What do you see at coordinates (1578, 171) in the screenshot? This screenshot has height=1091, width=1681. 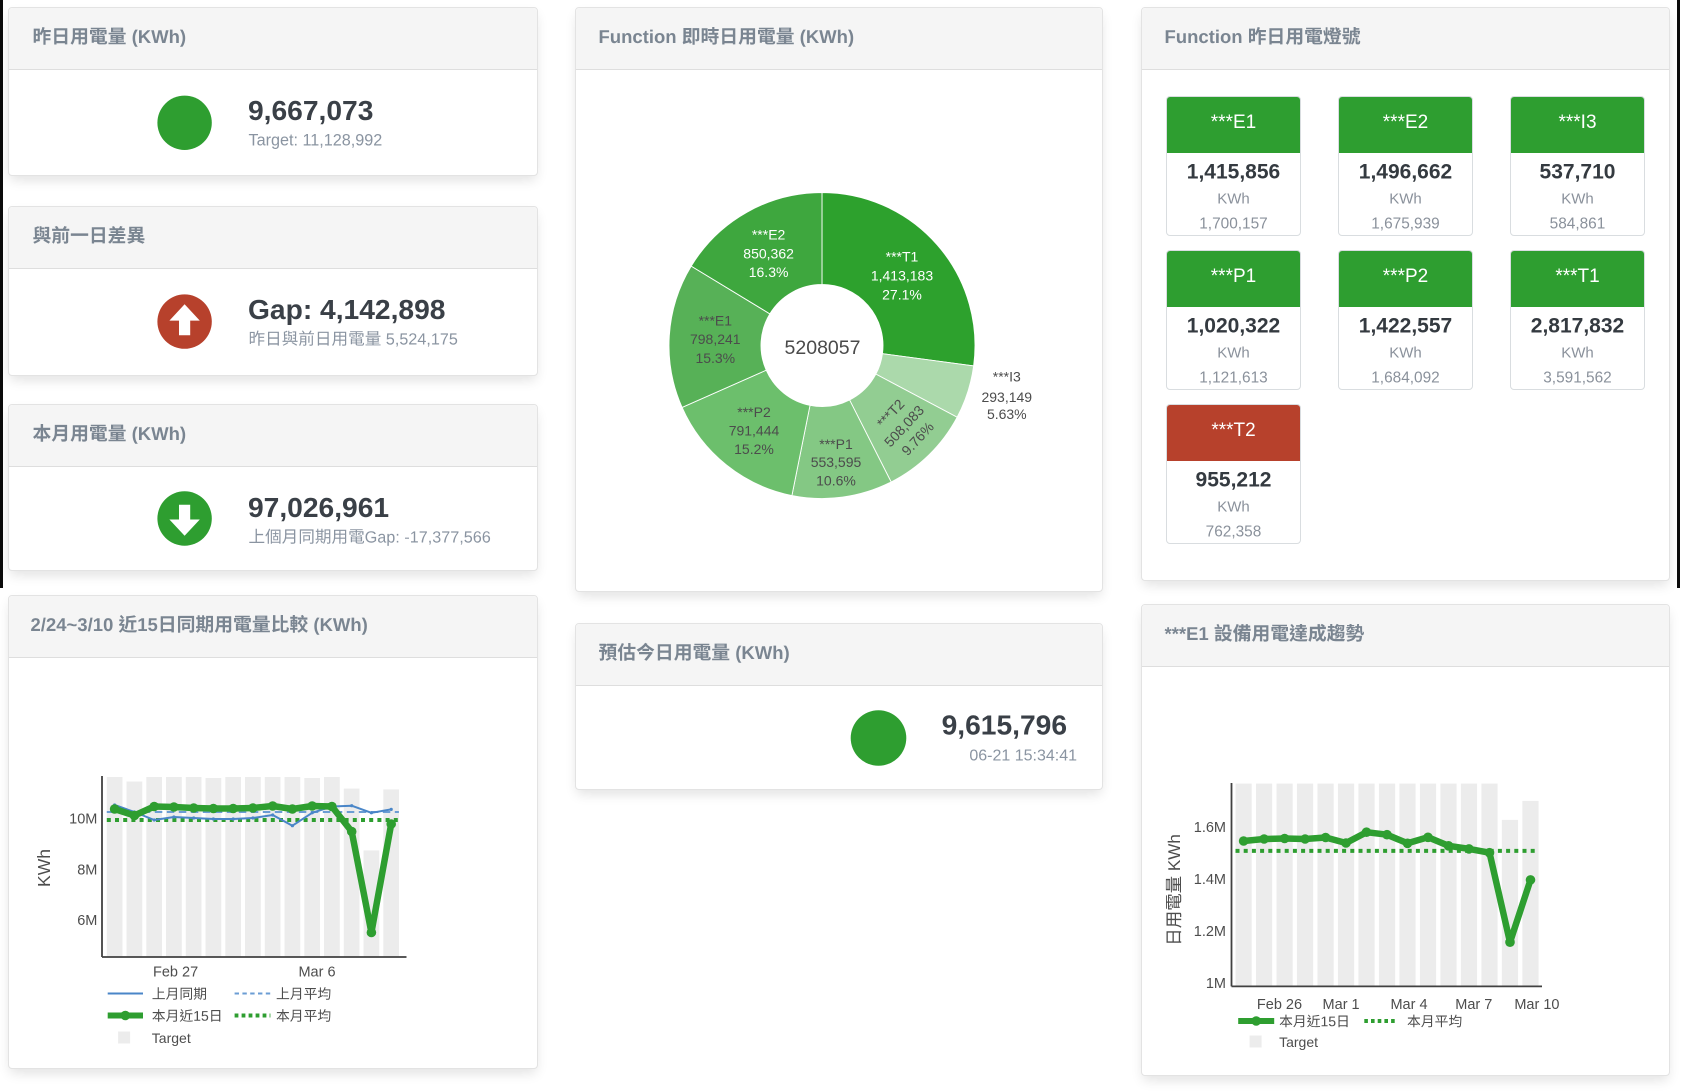 I see `svg-text: 537,710` at bounding box center [1578, 171].